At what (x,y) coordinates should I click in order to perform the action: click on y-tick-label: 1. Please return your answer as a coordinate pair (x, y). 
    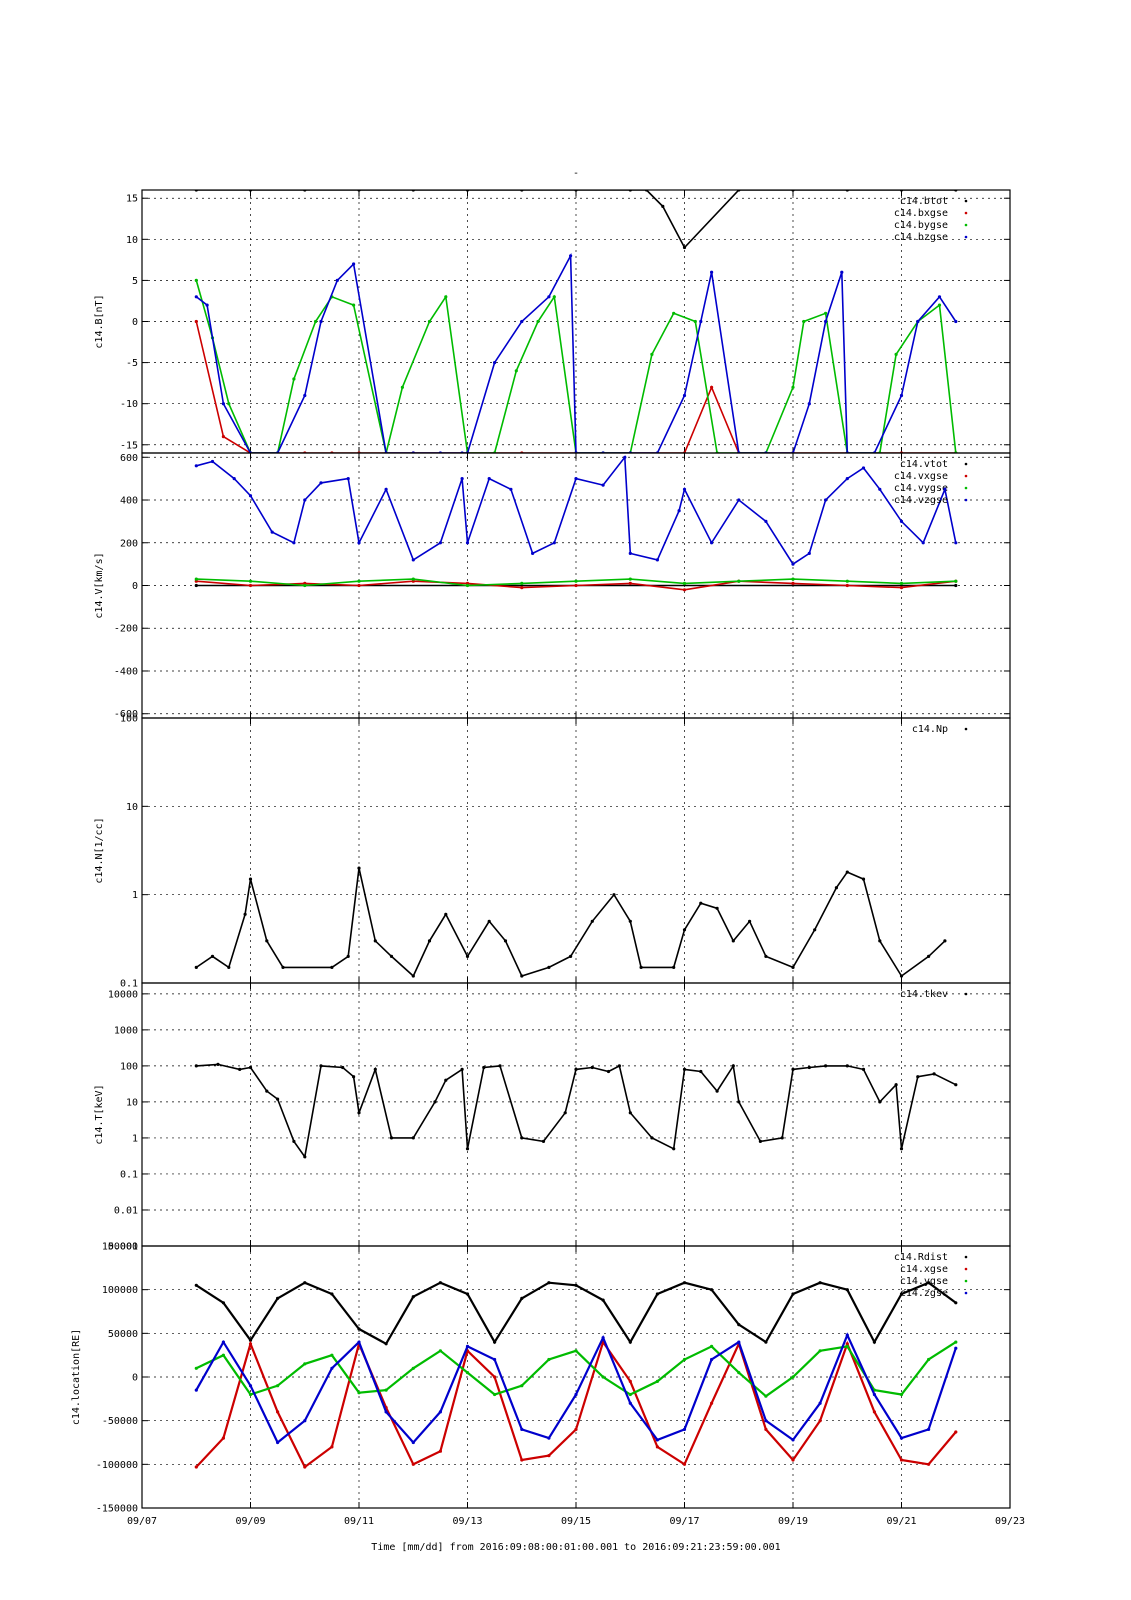
    Looking at the image, I should click on (135, 1138).